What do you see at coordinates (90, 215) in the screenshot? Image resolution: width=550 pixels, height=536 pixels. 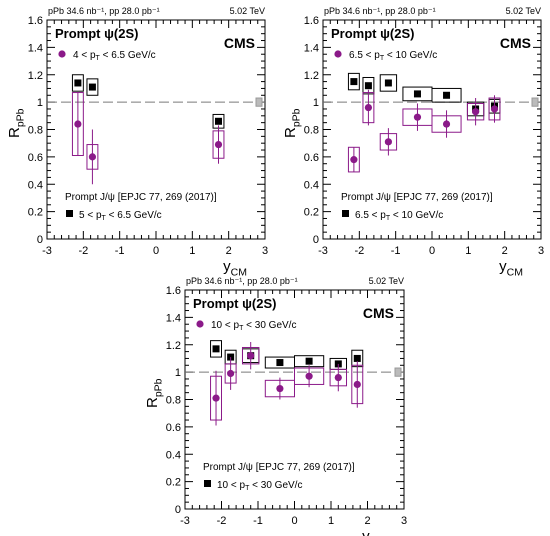 I see `legend-label-jpsi-pre: 5 < p` at bounding box center [90, 215].